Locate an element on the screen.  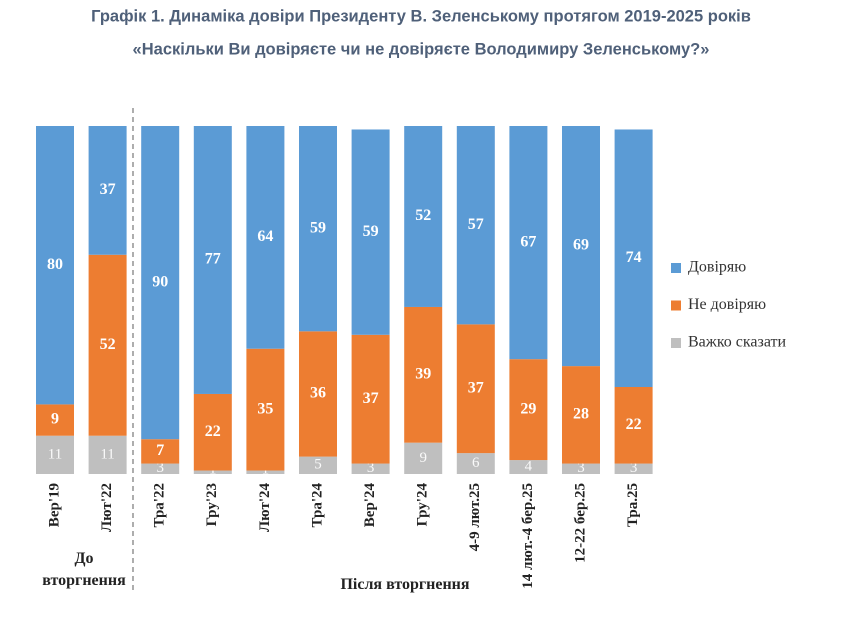
x-tick-label: Гру'23 is located at coordinates (212, 504).